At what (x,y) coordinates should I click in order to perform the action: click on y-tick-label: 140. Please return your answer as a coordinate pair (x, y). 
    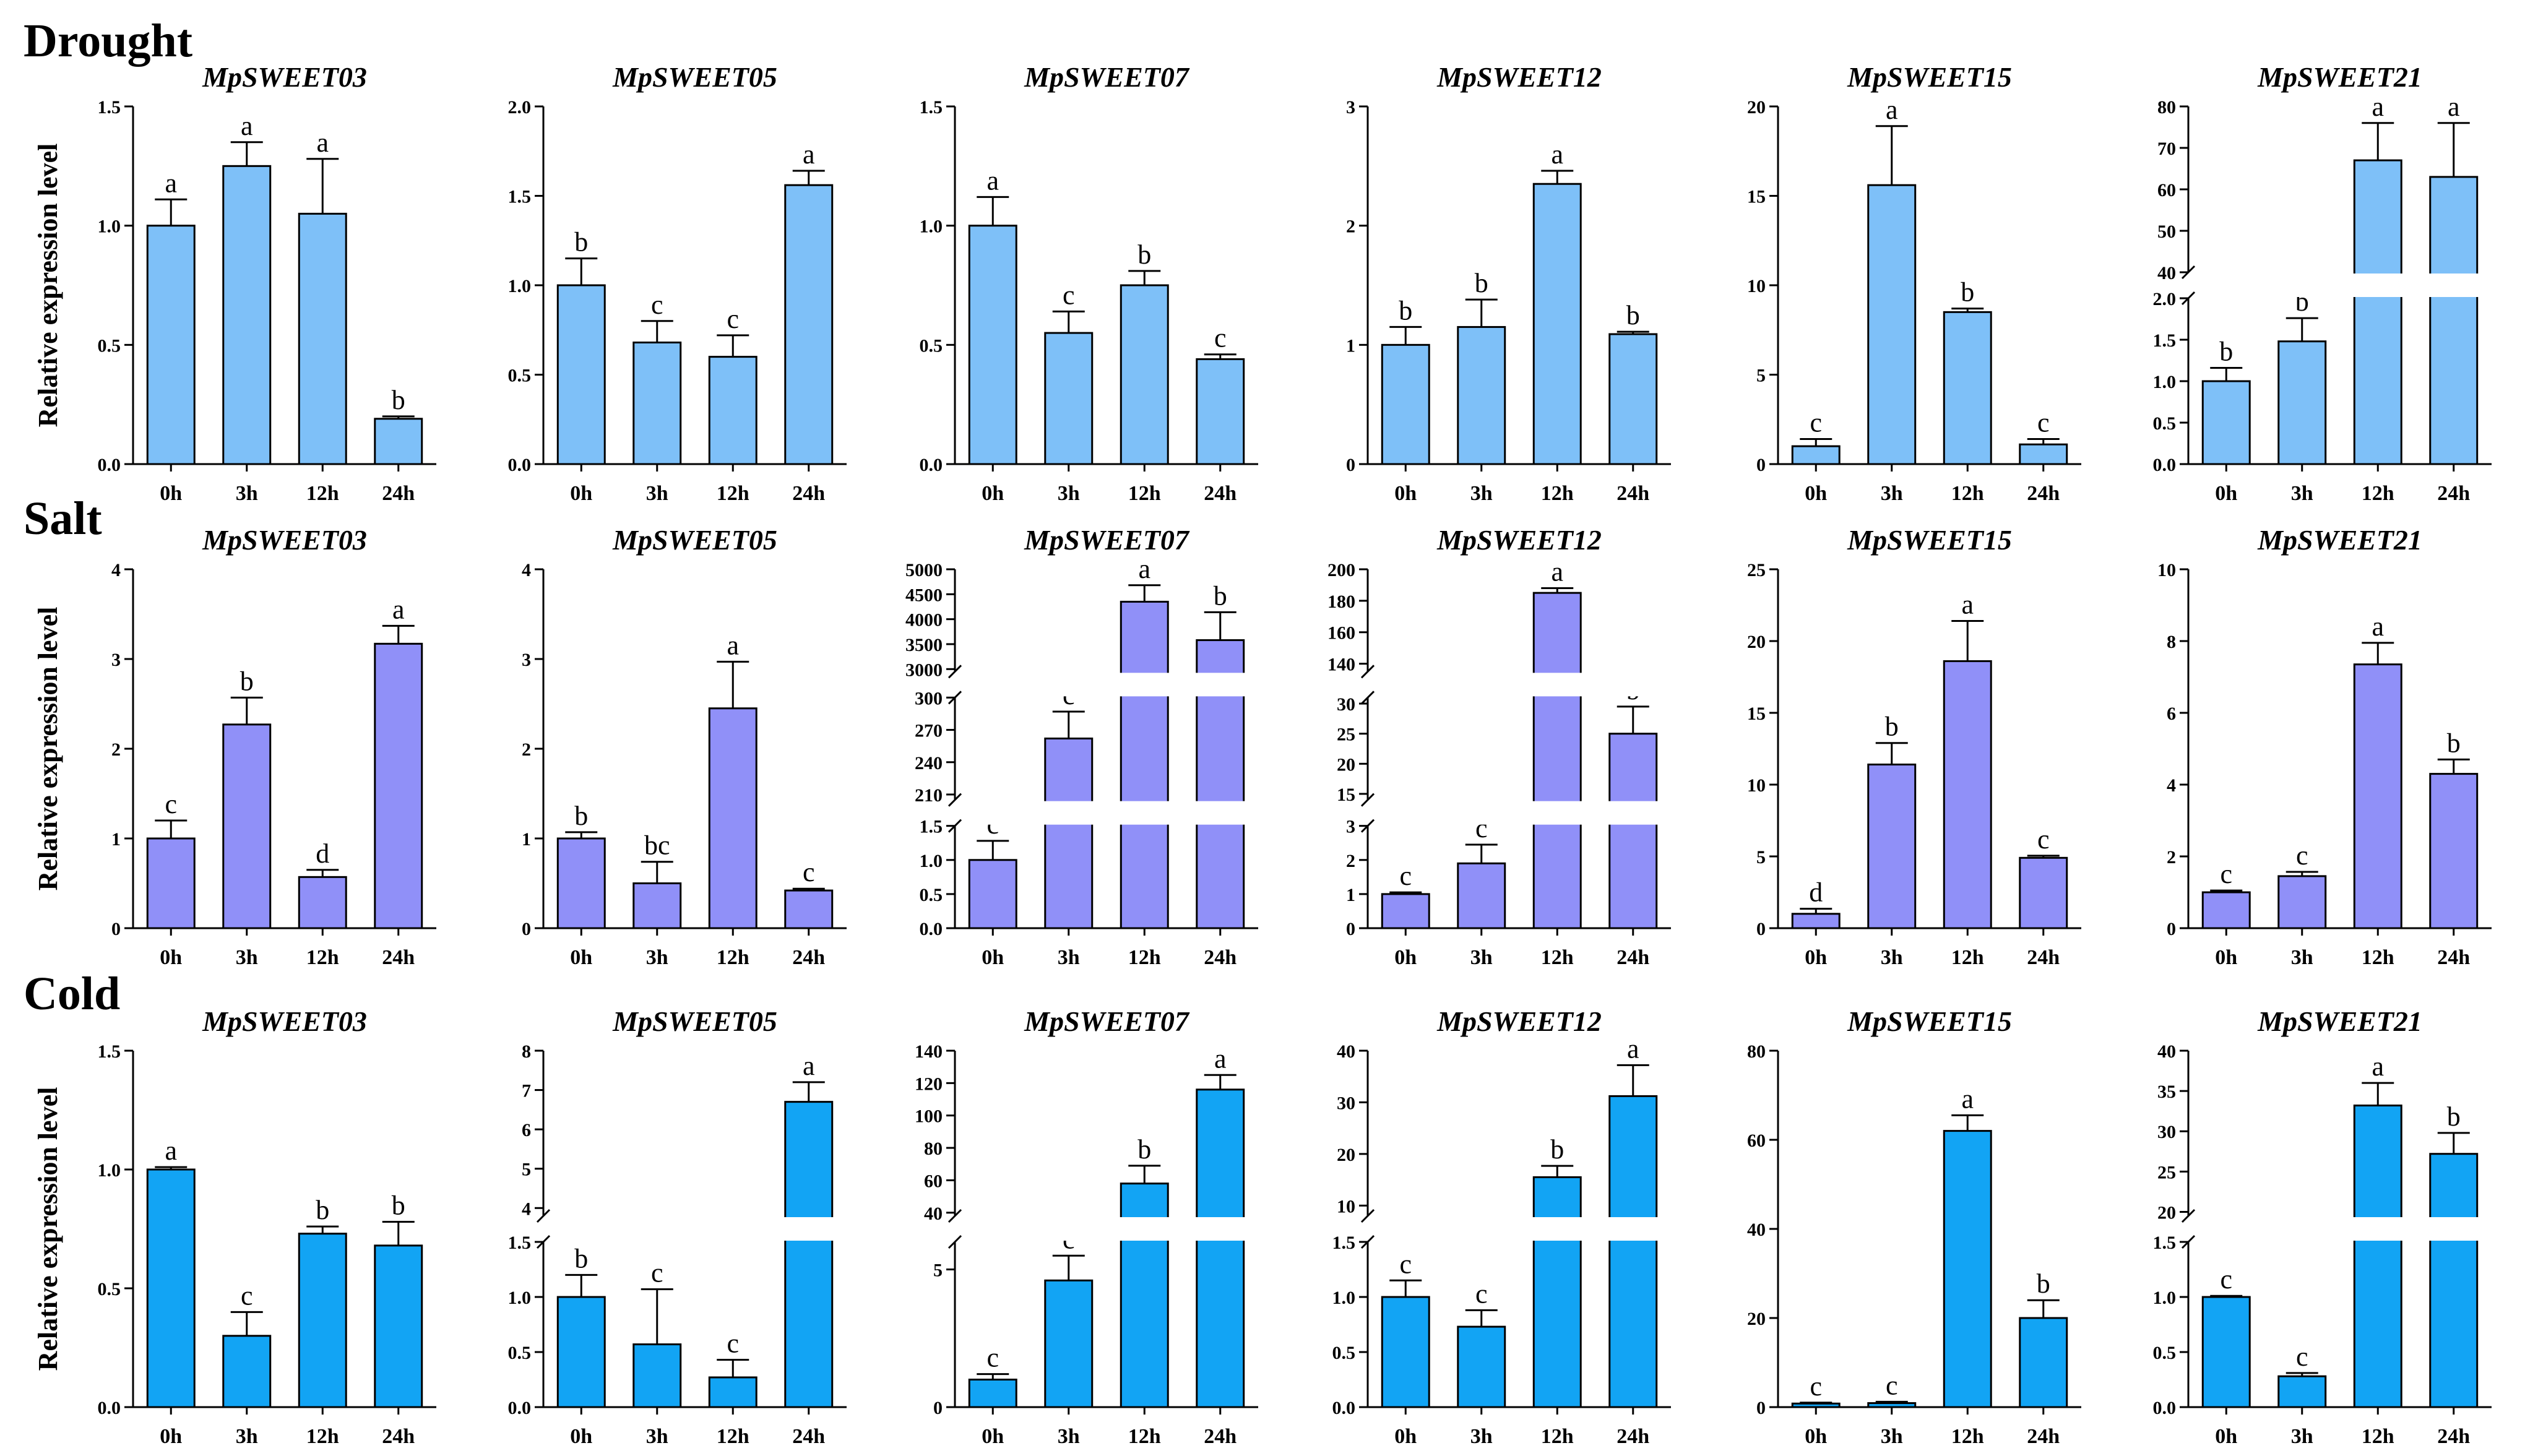
    Looking at the image, I should click on (929, 1051).